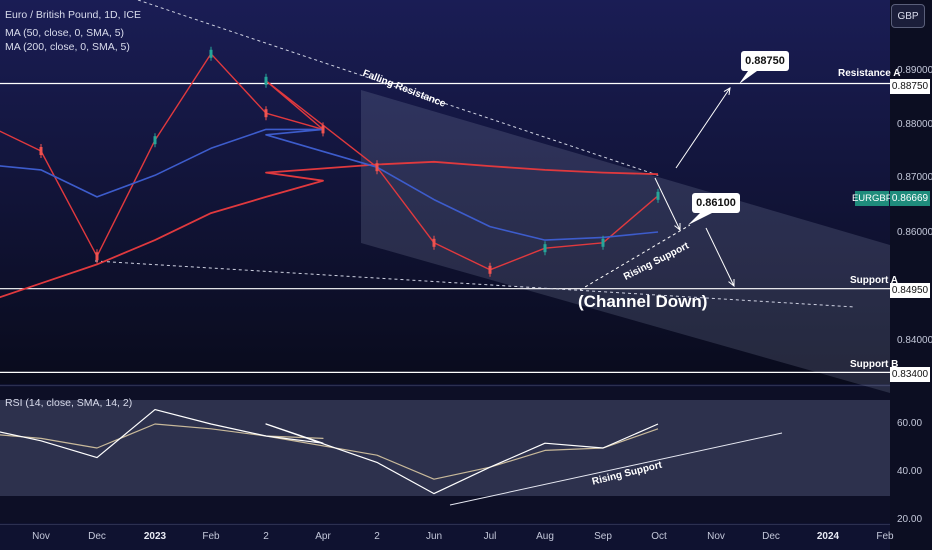 This screenshot has width=932, height=550. Describe the element at coordinates (910, 198) in the screenshot. I see `last-price-badge: 0.86669` at that location.